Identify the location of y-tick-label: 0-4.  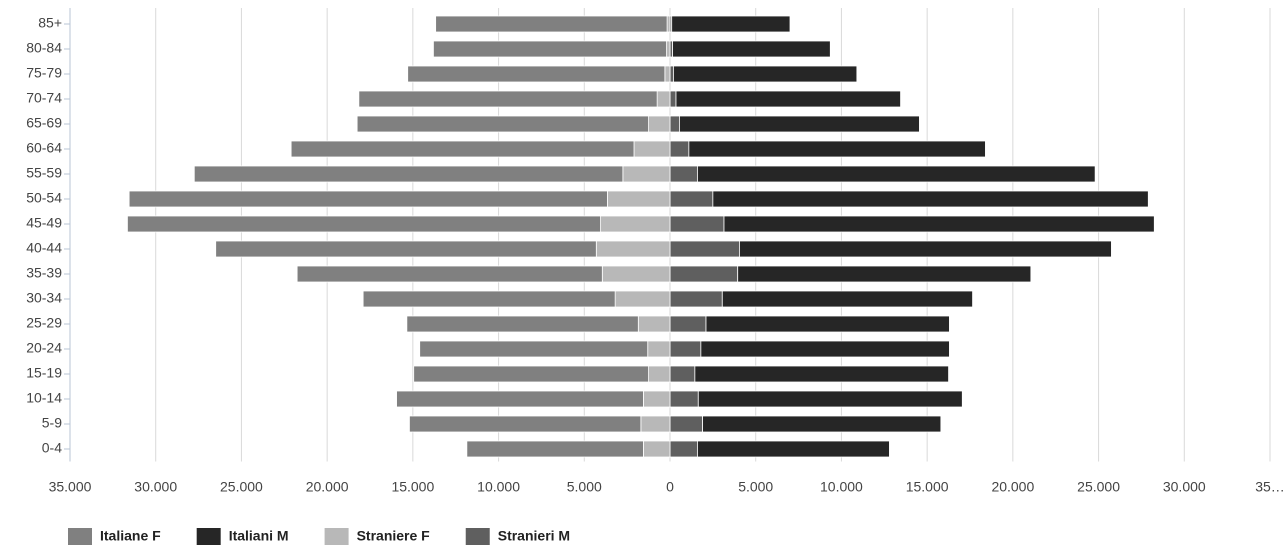
(52, 448).